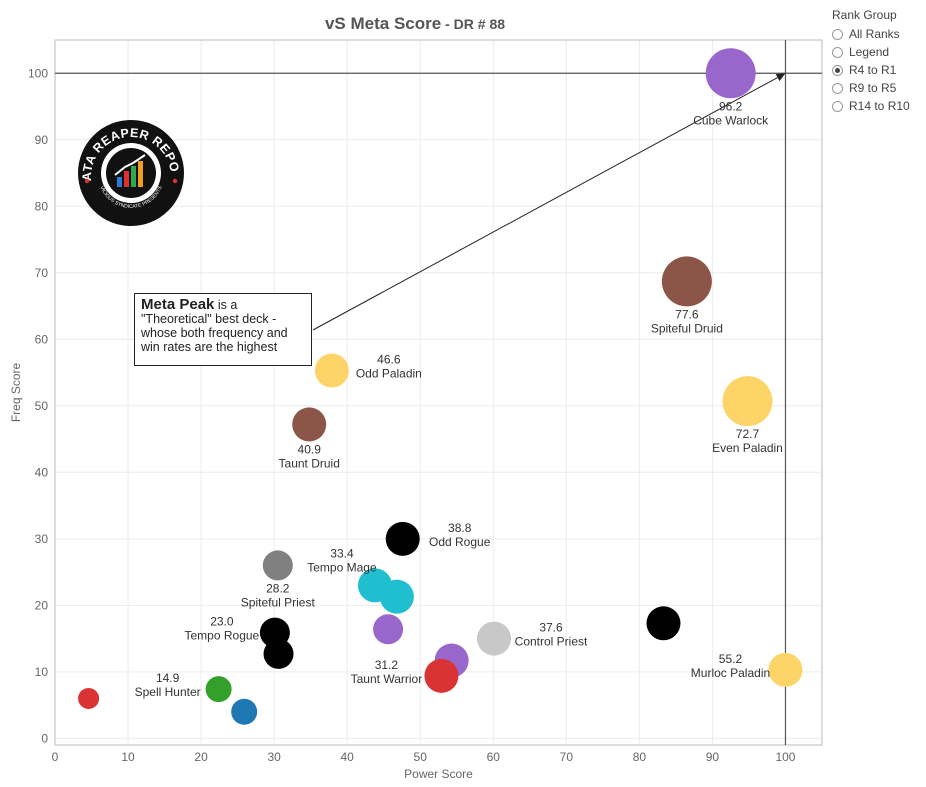  Describe the element at coordinates (387, 665) in the screenshot. I see `deck-score-label: 31.2` at that location.